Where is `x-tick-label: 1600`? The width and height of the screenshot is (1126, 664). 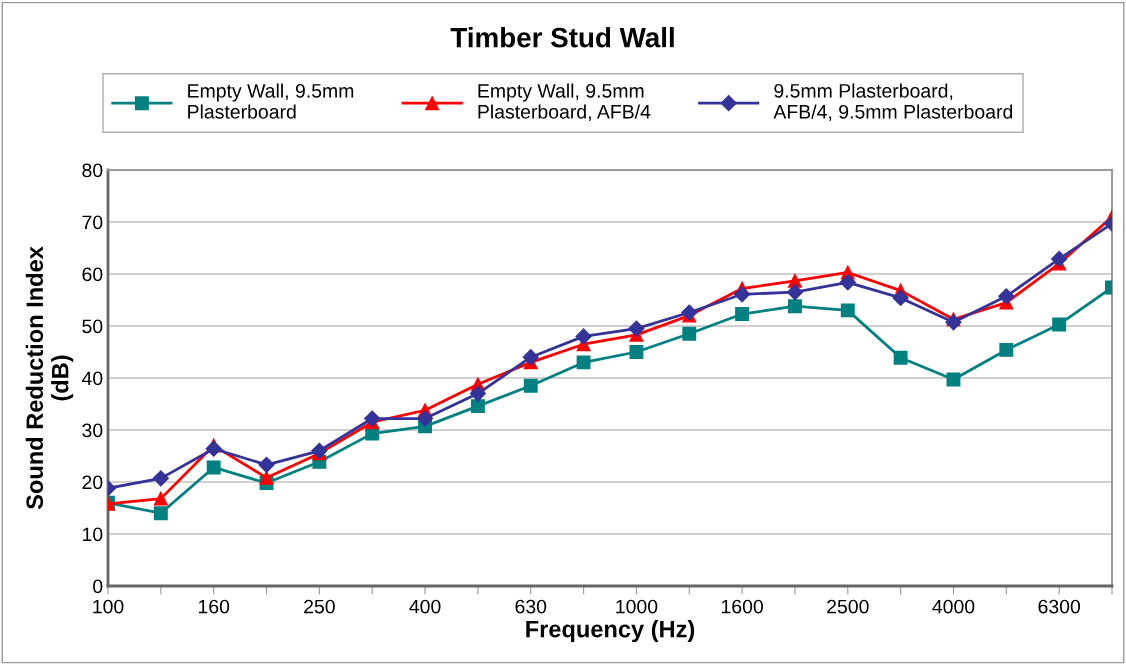 x-tick-label: 1600 is located at coordinates (742, 606).